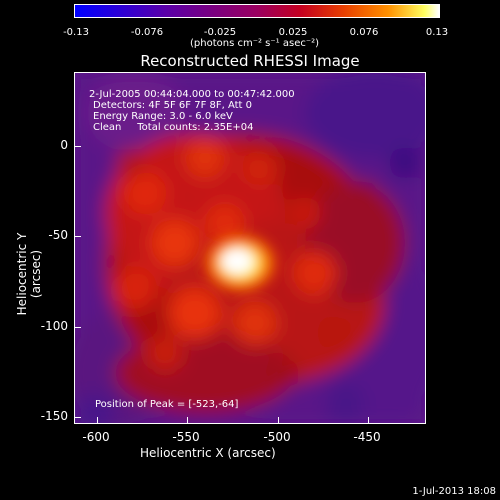 This screenshot has width=500, height=500. I want to click on x-tick-label: -500, so click(277, 437).